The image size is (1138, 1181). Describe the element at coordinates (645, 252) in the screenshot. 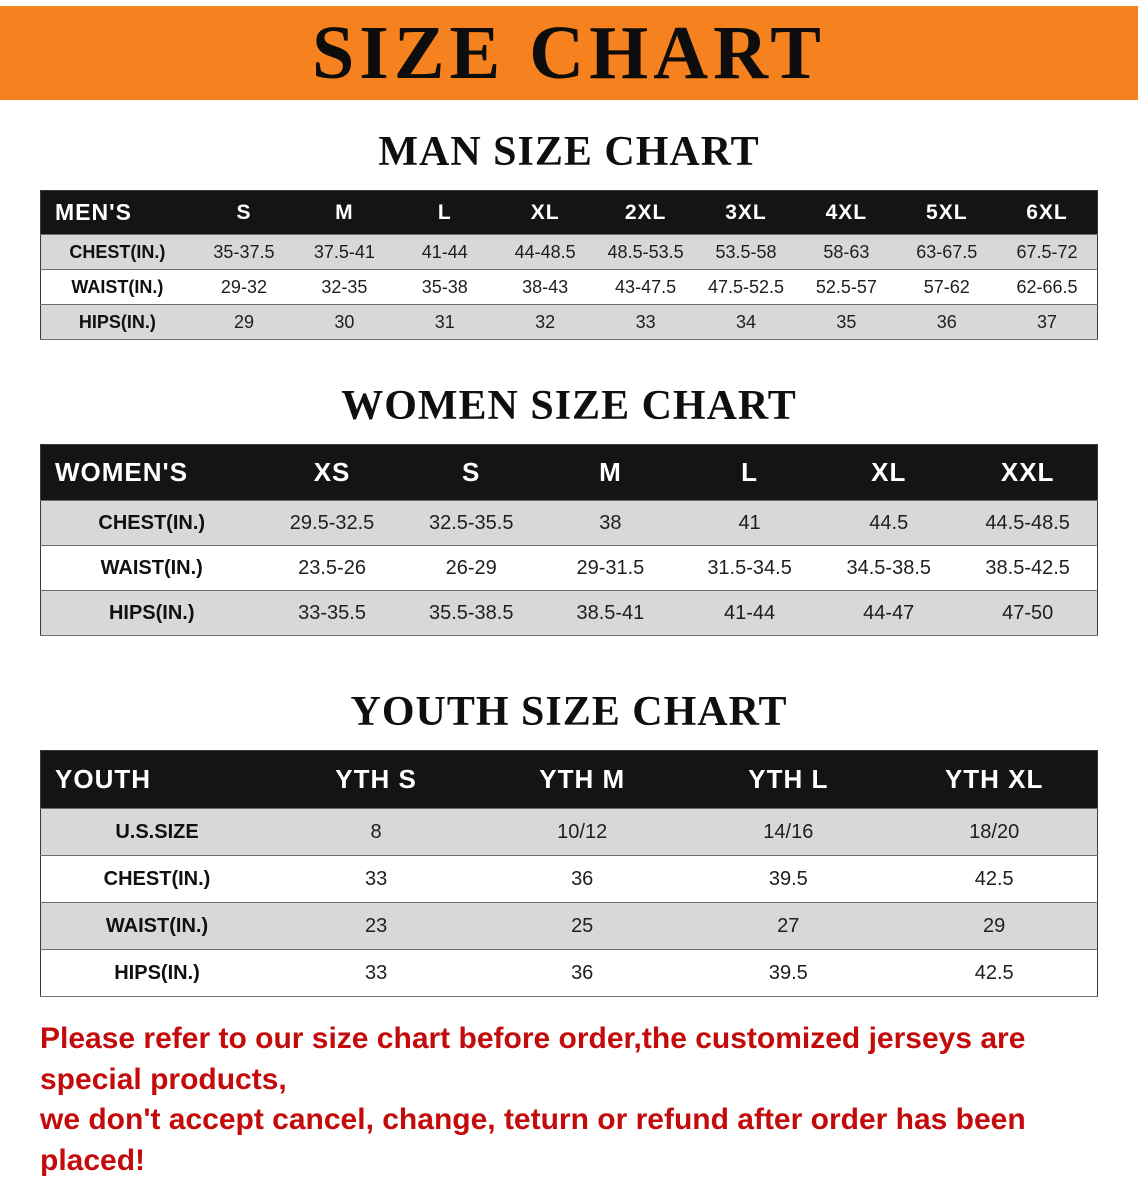

I see `size-value-cell: 48.5-53.5` at that location.